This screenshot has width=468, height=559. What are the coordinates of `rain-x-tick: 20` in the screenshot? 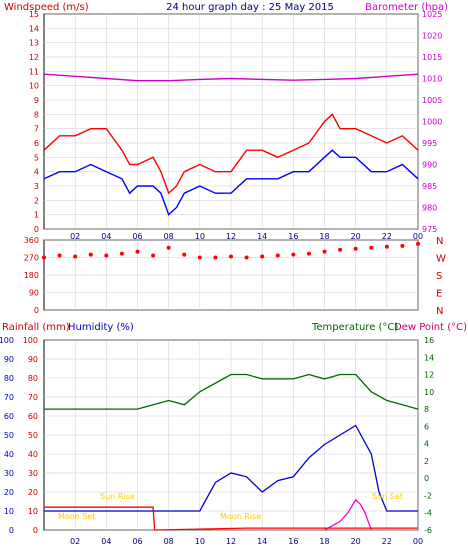 It's located at (356, 541).